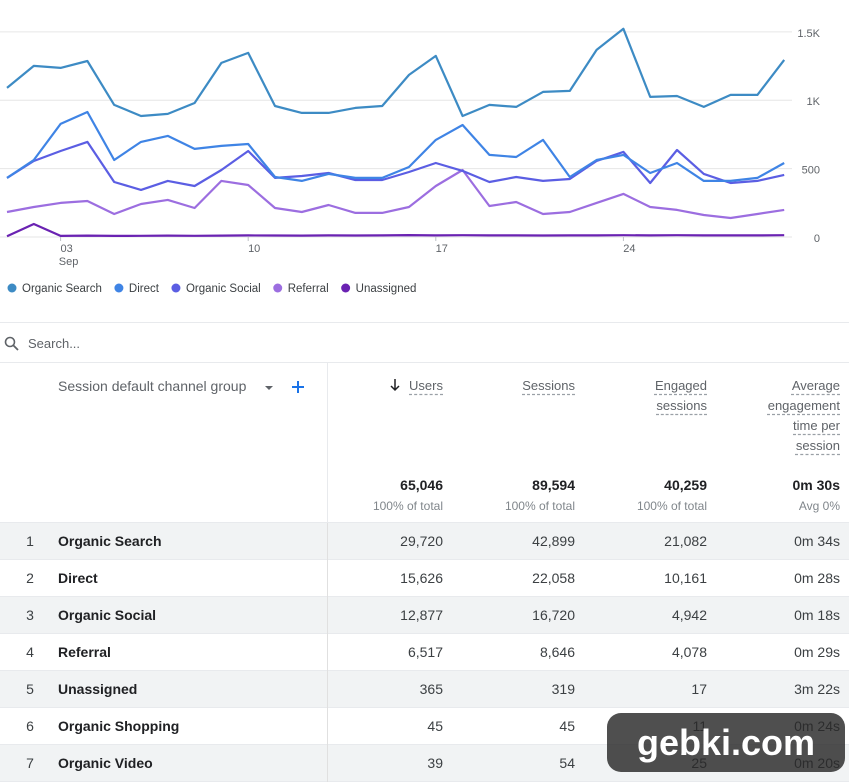  Describe the element at coordinates (30, 578) in the screenshot. I see `row-rank: 2` at that location.